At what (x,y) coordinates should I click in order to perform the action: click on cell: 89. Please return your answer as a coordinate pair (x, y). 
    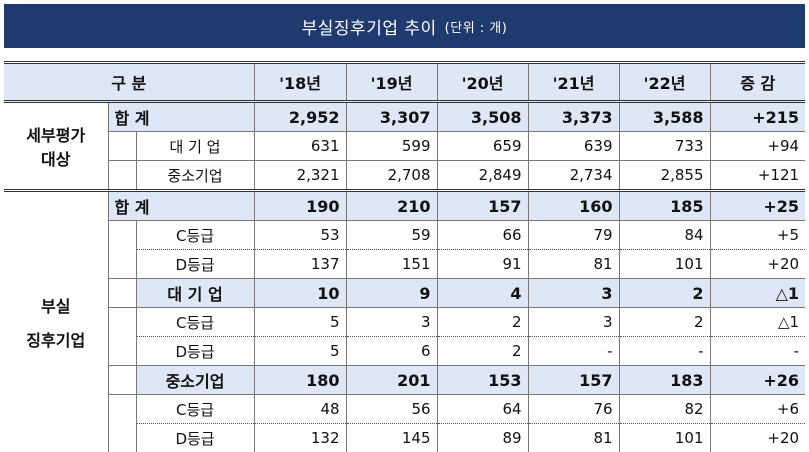
    Looking at the image, I should click on (482, 438).